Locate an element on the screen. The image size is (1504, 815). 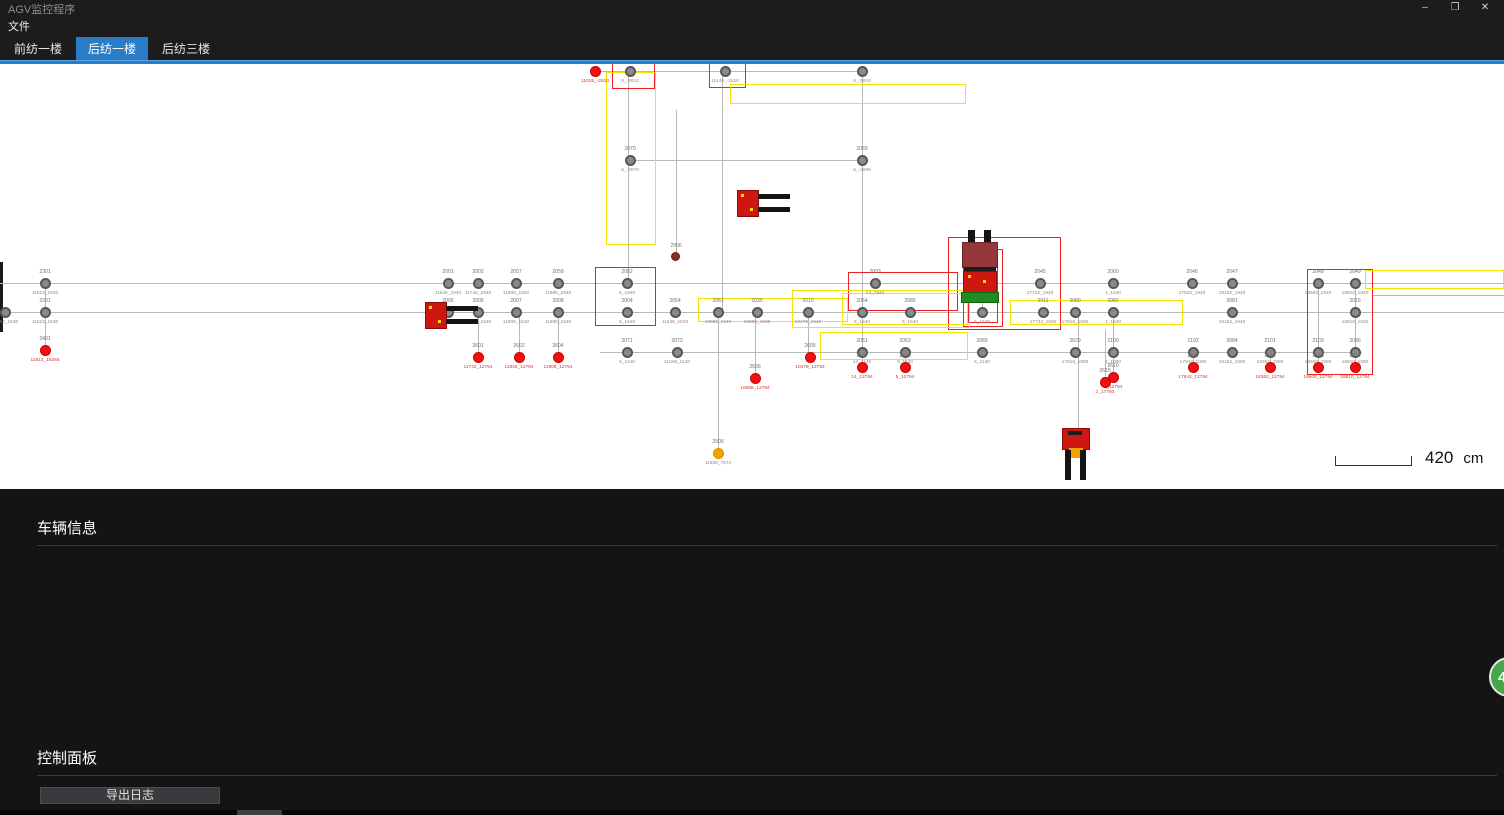
menu-item-file: 文件 is located at coordinates (19, 27).